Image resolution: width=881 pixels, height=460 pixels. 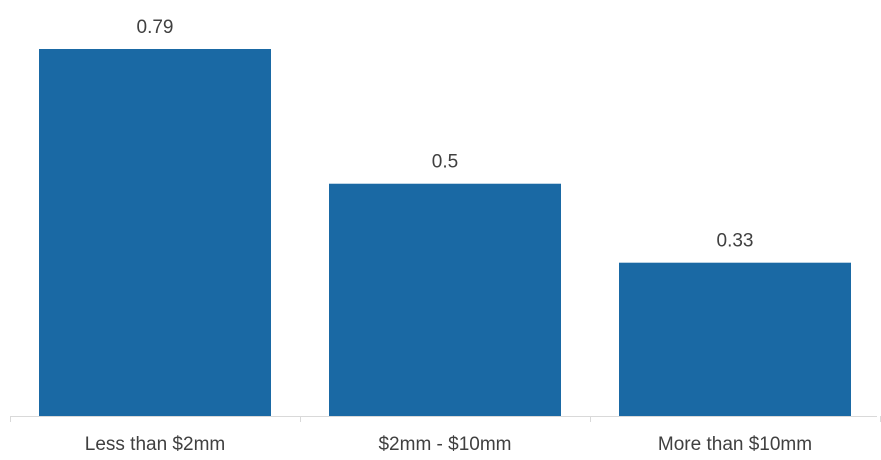 I want to click on data-label-2: 0.33, so click(x=735, y=241).